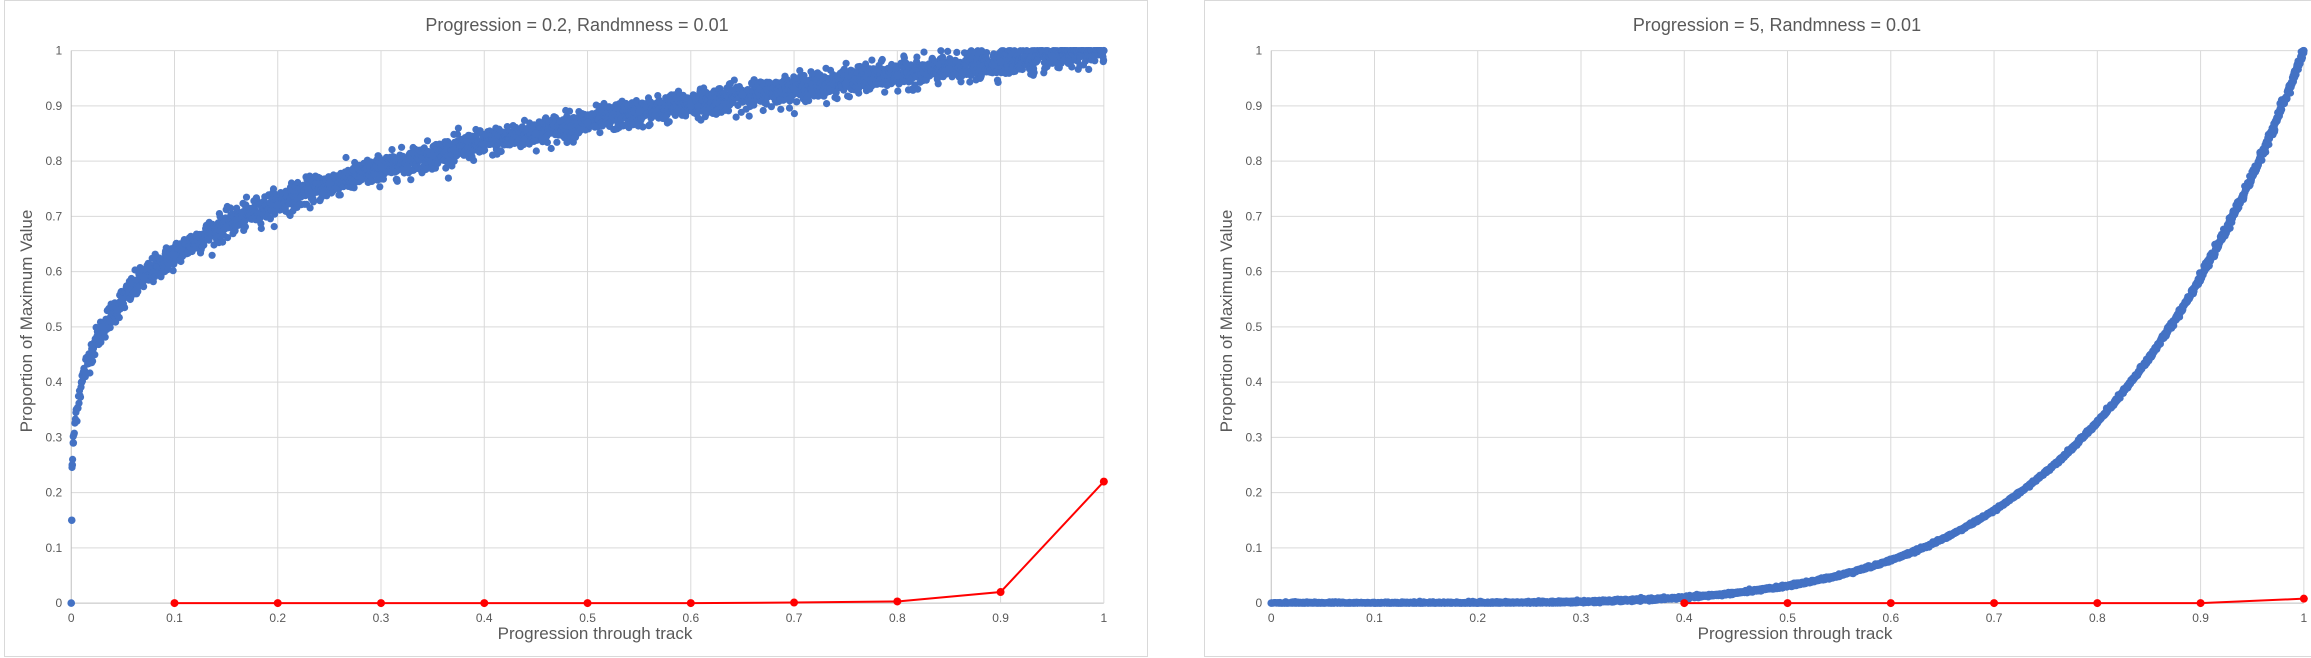  I want to click on x-tick-label: 0, so click(1271, 618).